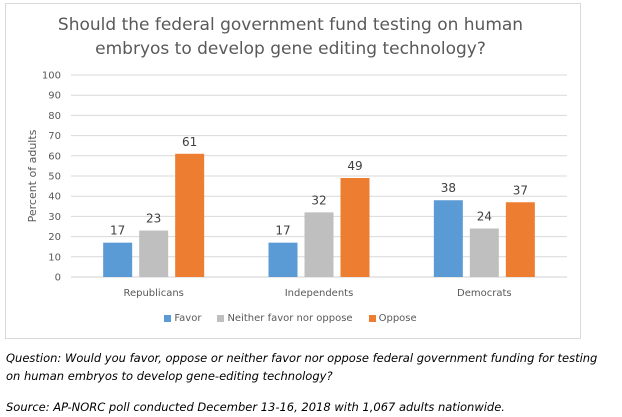 The height and width of the screenshot is (417, 622). Describe the element at coordinates (397, 318) in the screenshot. I see `legend-label-oppose: Oppose` at that location.